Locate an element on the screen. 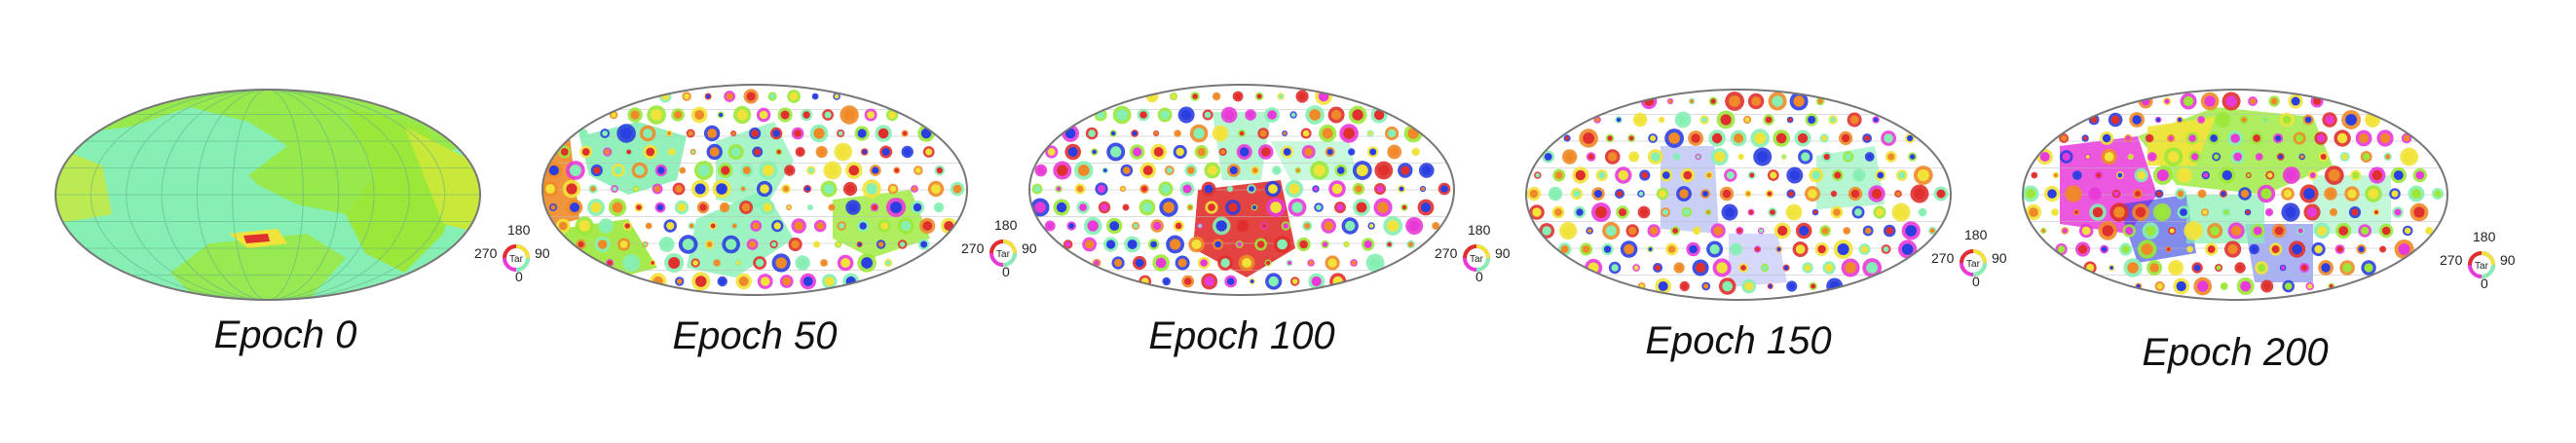  graticule-meridian is located at coordinates (268, 195).